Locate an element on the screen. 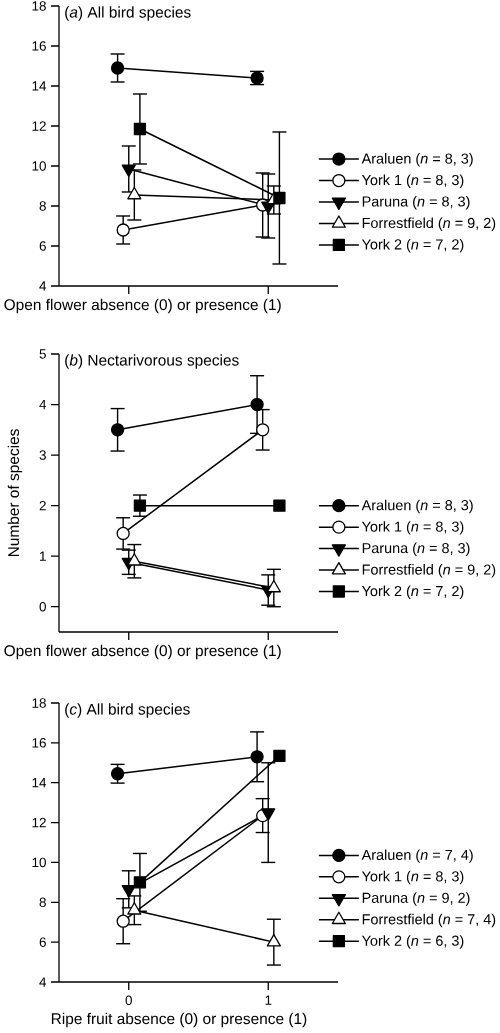 This screenshot has width=500, height=1033. legend-label: York 2 (n = 6, 3) is located at coordinates (412, 942).